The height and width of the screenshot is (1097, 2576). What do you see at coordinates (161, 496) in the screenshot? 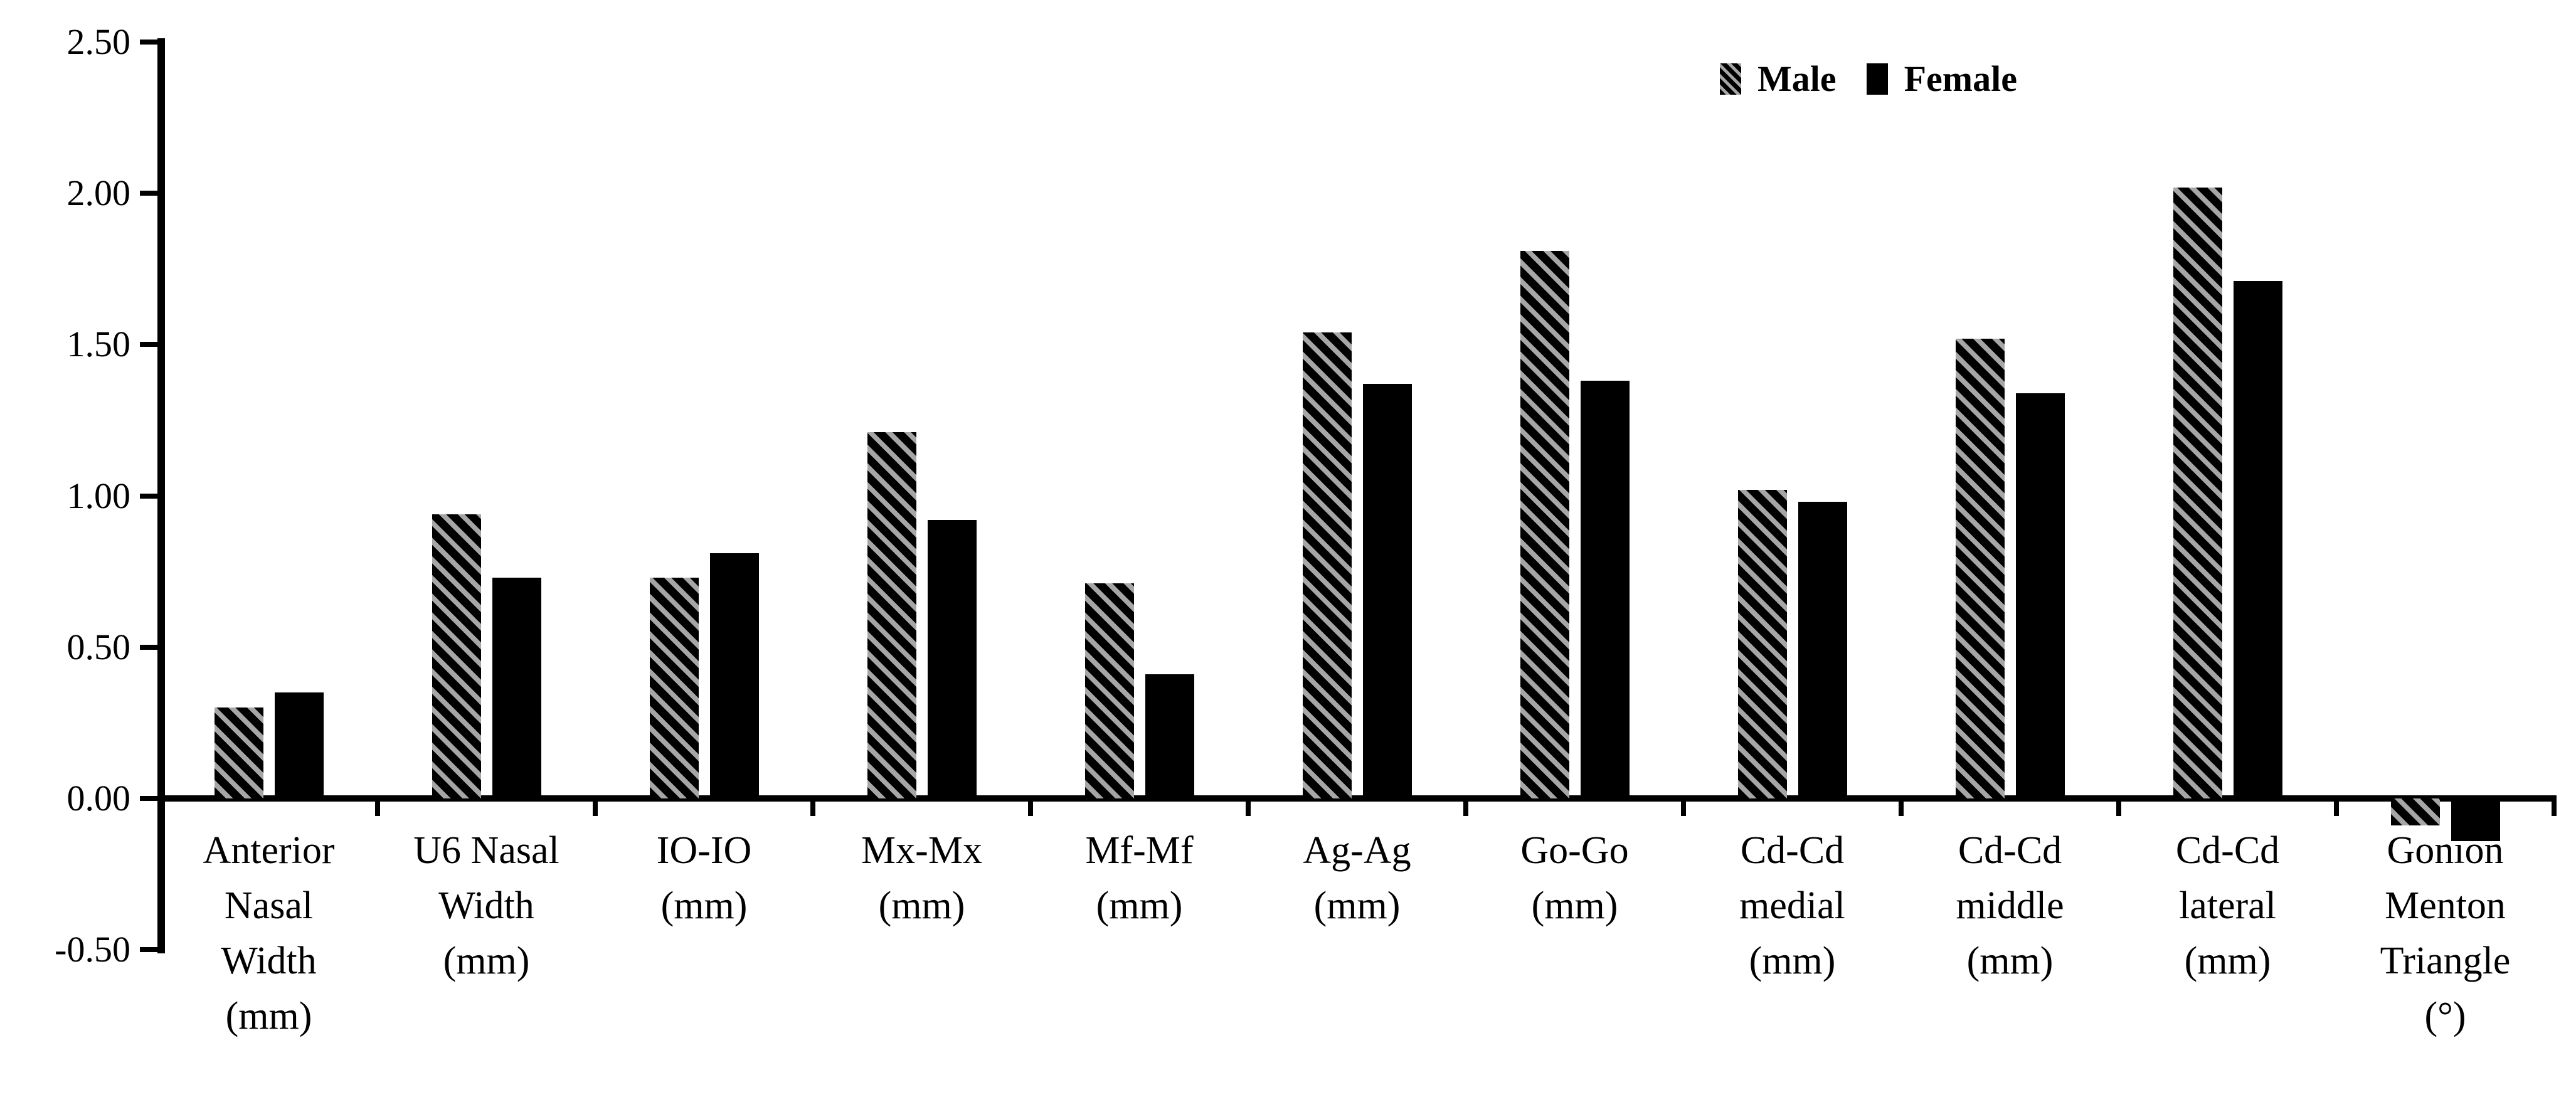
I see `y-axis-line` at bounding box center [161, 496].